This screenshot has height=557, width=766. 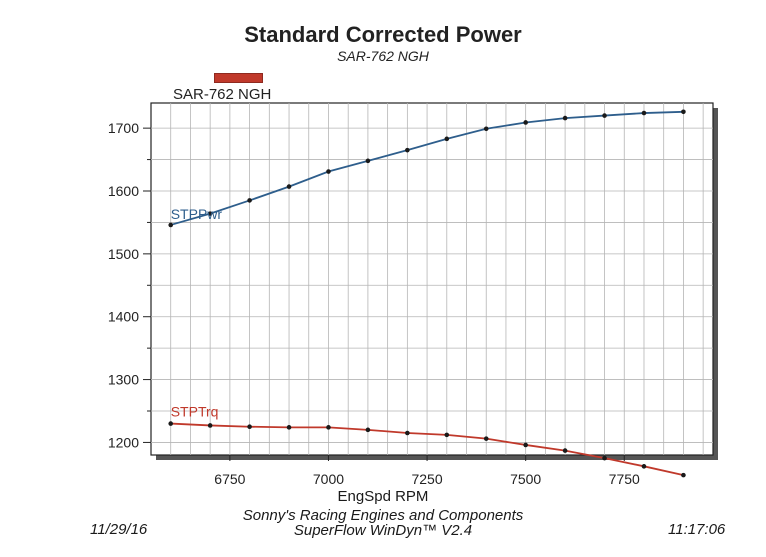 What do you see at coordinates (383, 530) in the screenshot?
I see `footer-software: SuperFlow WinDyn™ V2.4` at bounding box center [383, 530].